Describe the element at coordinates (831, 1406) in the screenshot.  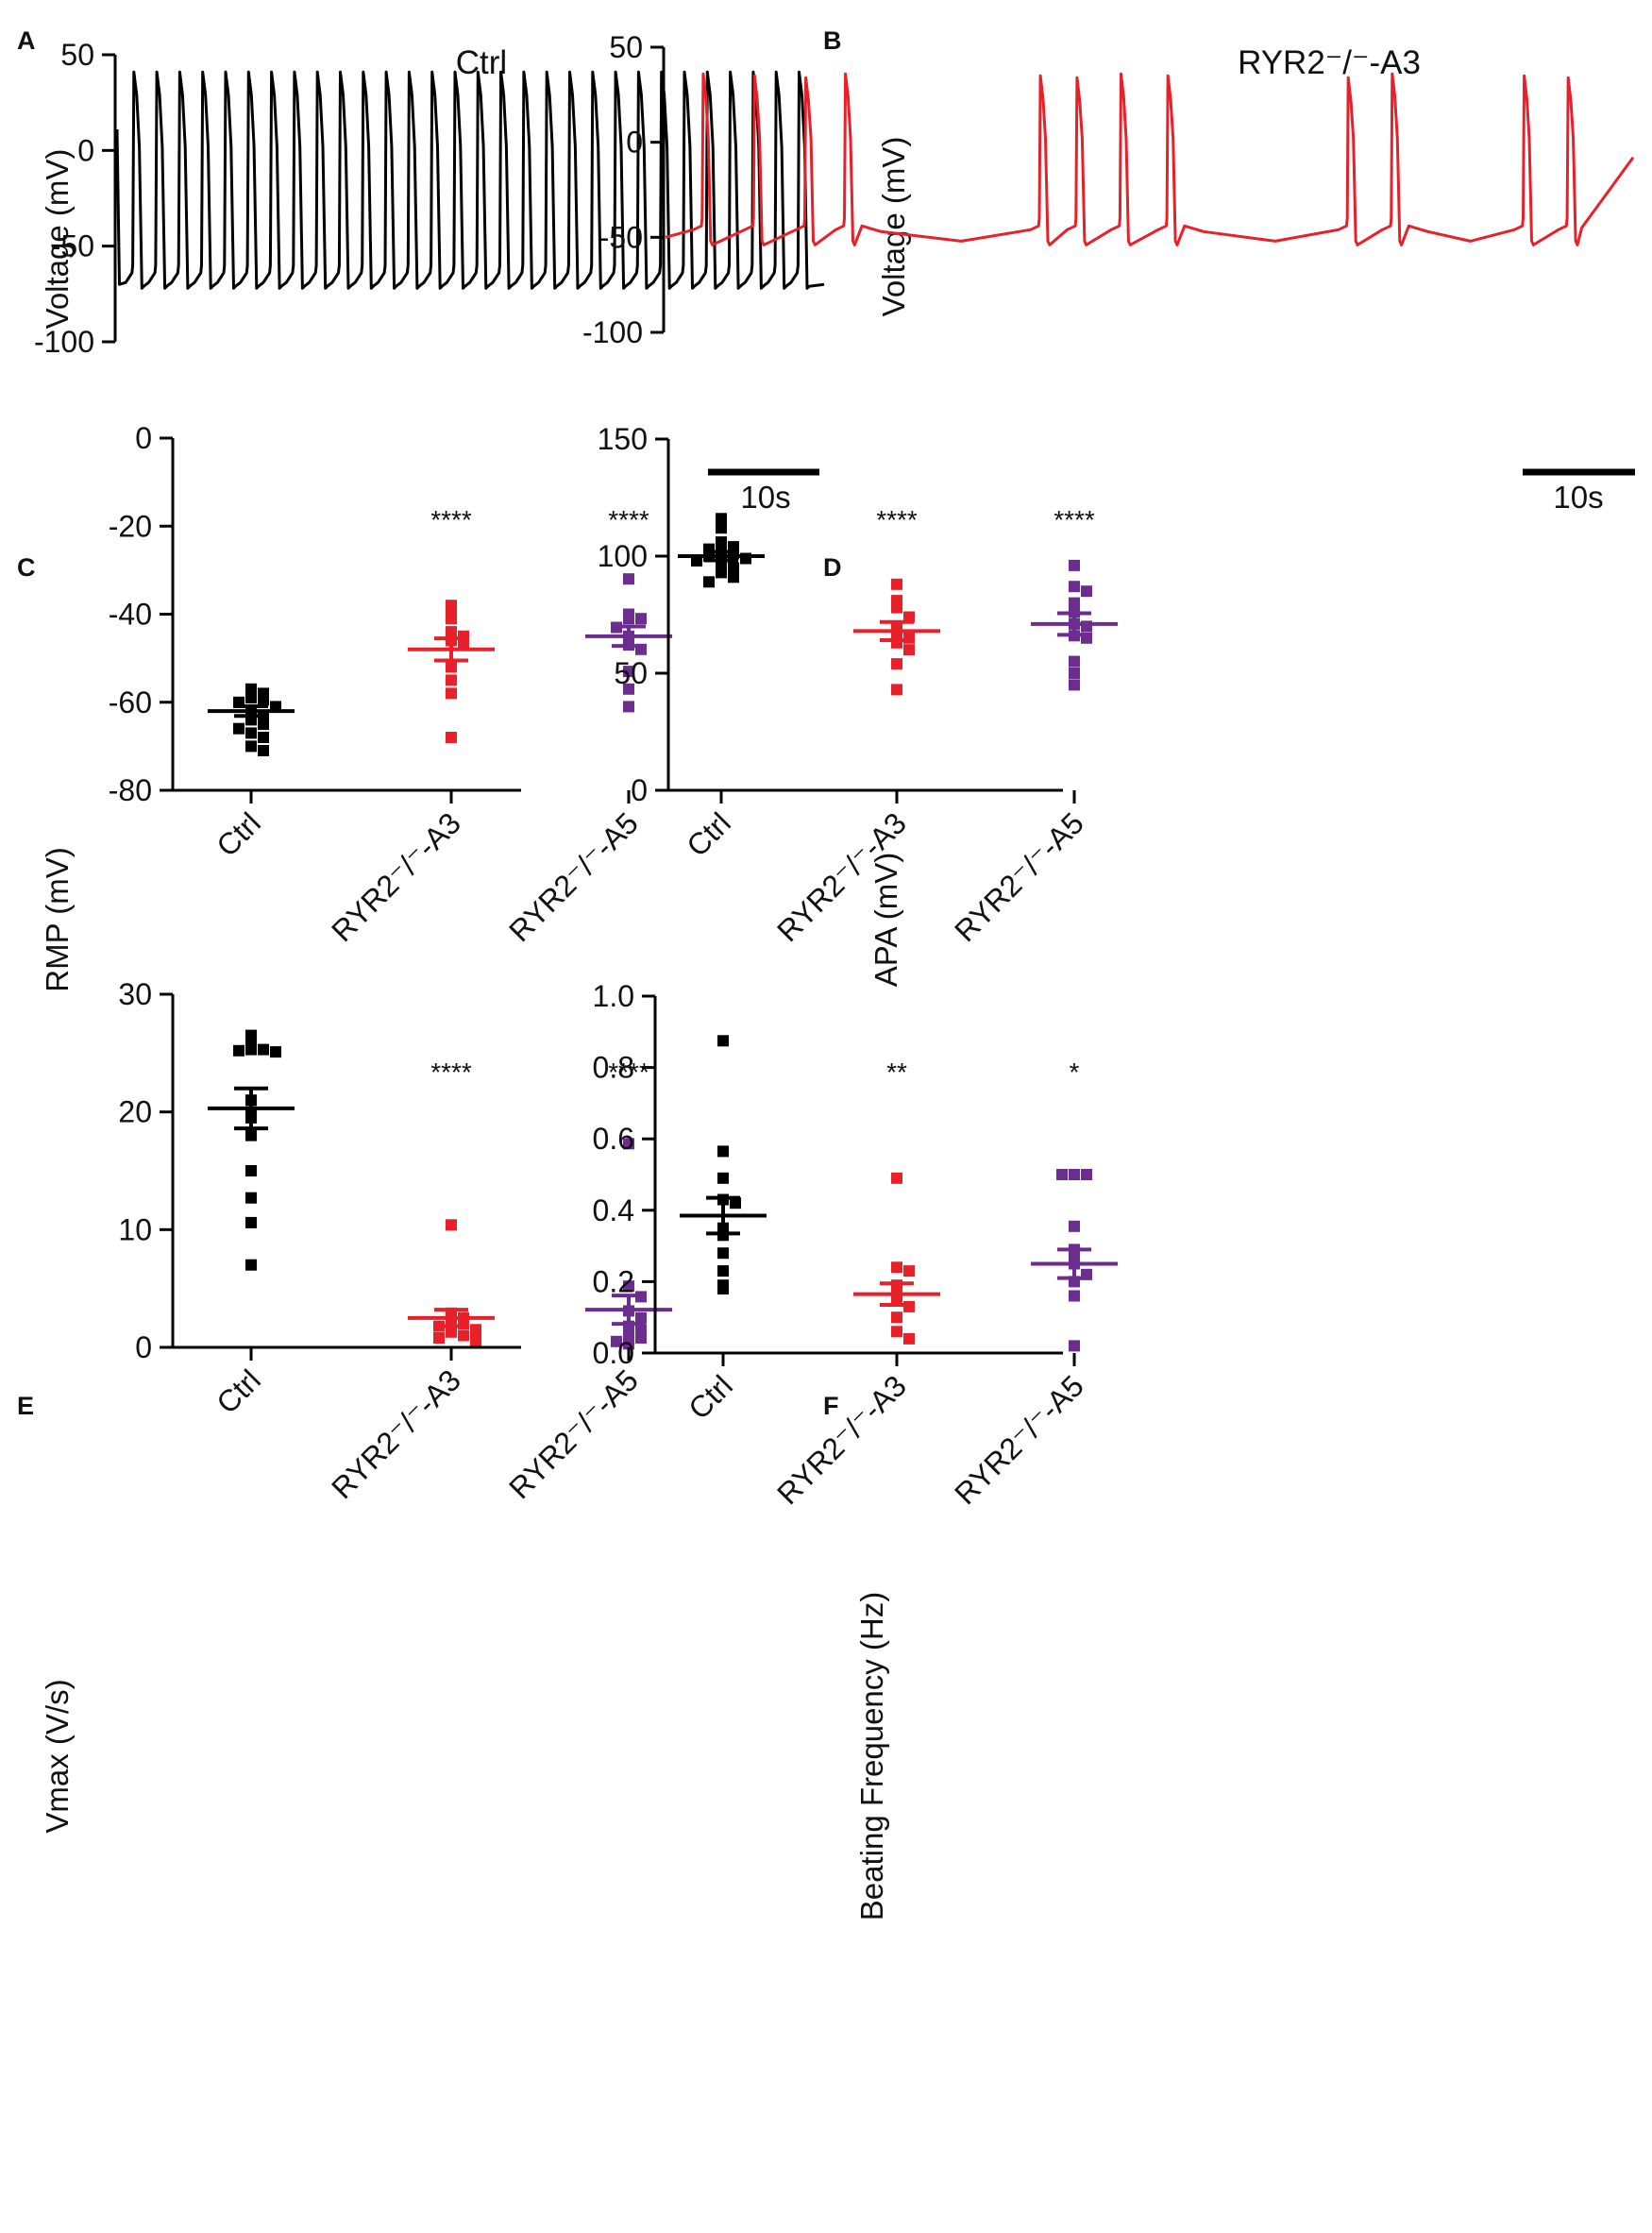
I see `panel-label-f: F` at that location.